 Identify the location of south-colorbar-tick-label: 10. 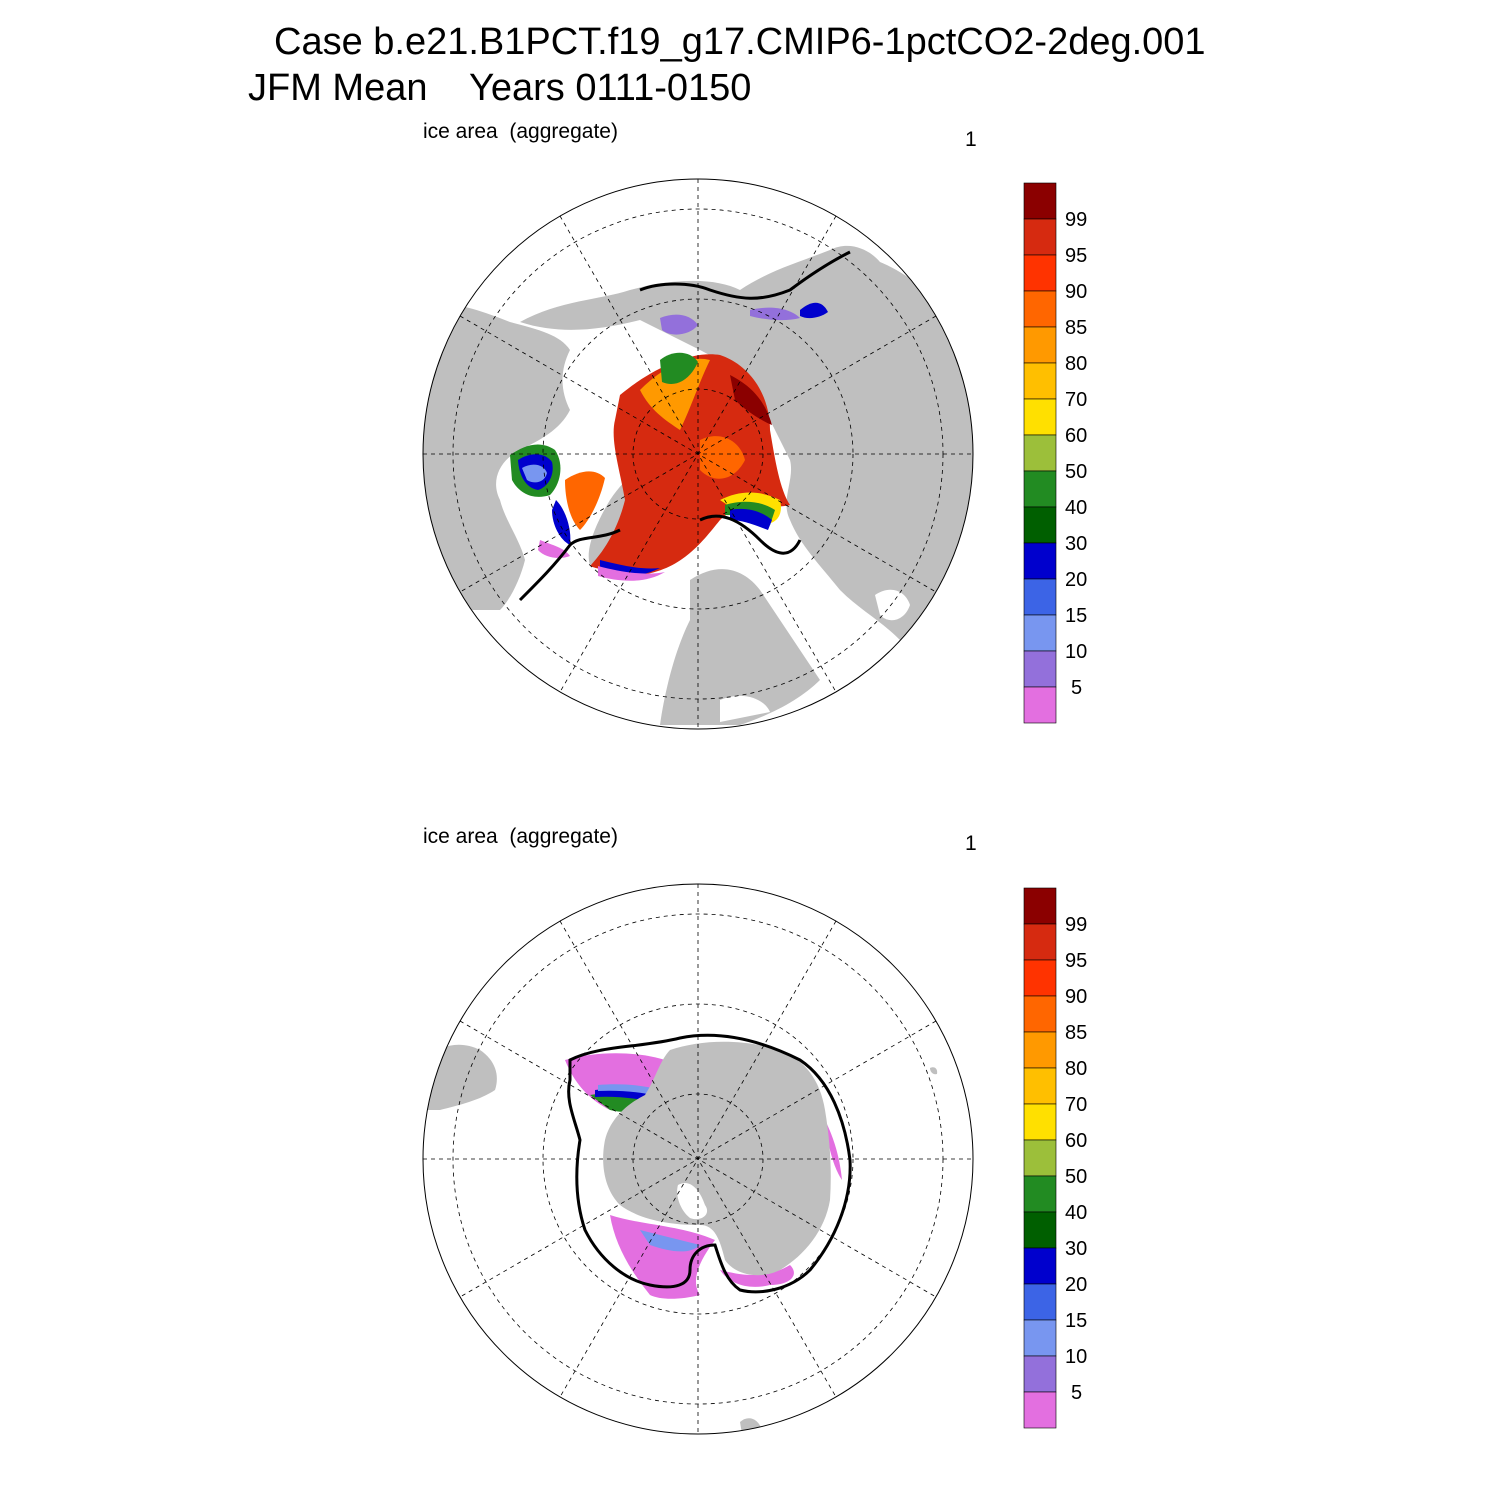
(1076, 1357).